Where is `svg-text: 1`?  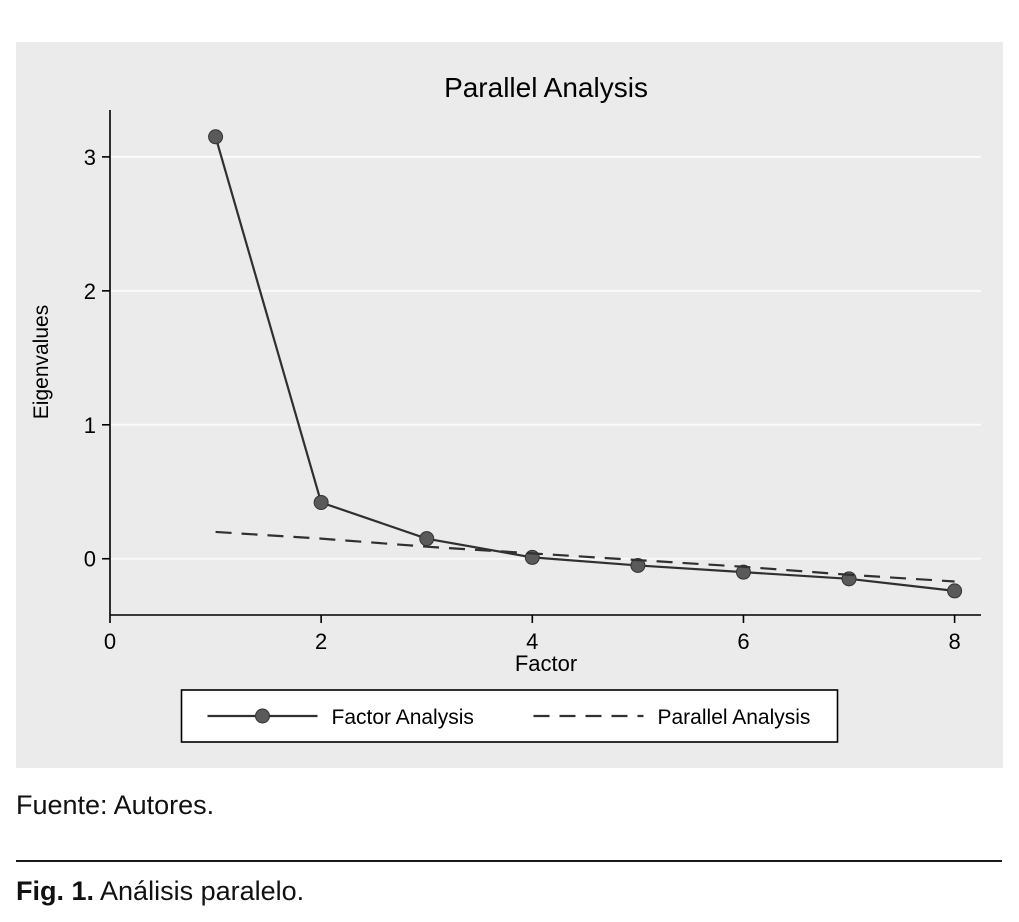
svg-text: 1 is located at coordinates (90, 425).